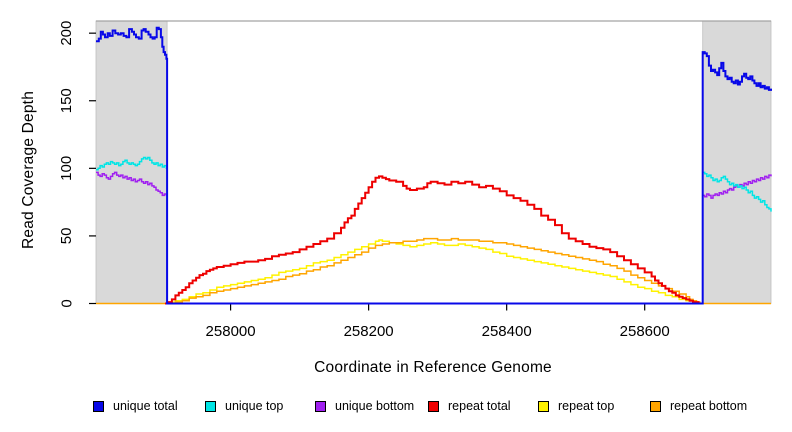 Image resolution: width=792 pixels, height=432 pixels. I want to click on series-line-repeat-top, so click(433, 272).